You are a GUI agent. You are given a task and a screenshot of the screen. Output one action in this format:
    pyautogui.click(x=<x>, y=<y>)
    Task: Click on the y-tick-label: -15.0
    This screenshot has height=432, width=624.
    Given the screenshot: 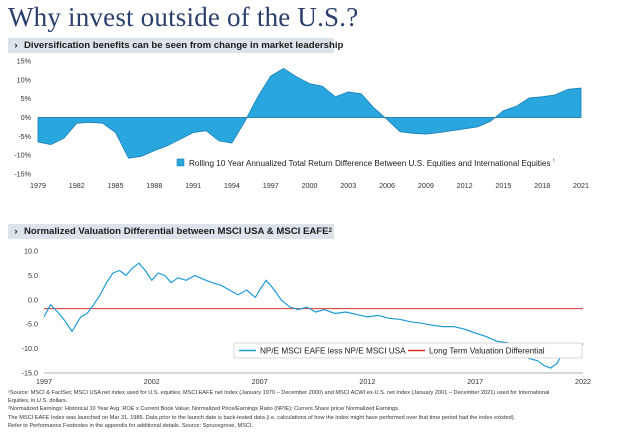 What is the action you would take?
    pyautogui.click(x=30, y=373)
    